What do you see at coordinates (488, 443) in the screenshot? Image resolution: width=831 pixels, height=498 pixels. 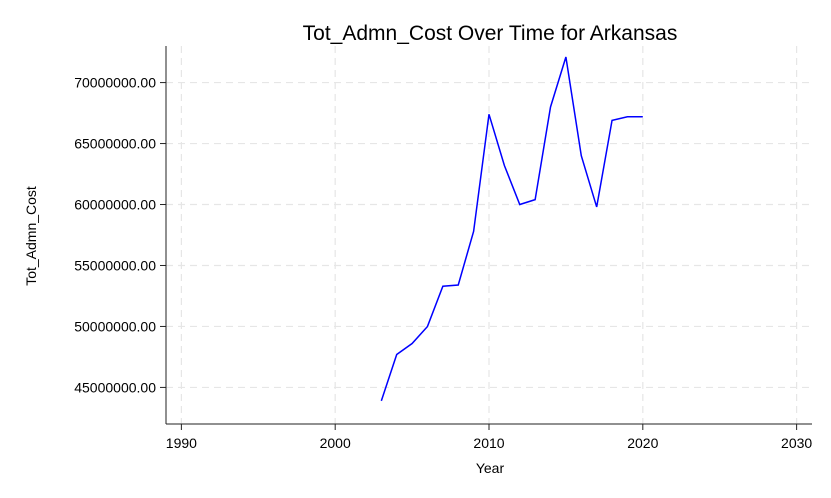 I see `x-tick-label: 2010` at bounding box center [488, 443].